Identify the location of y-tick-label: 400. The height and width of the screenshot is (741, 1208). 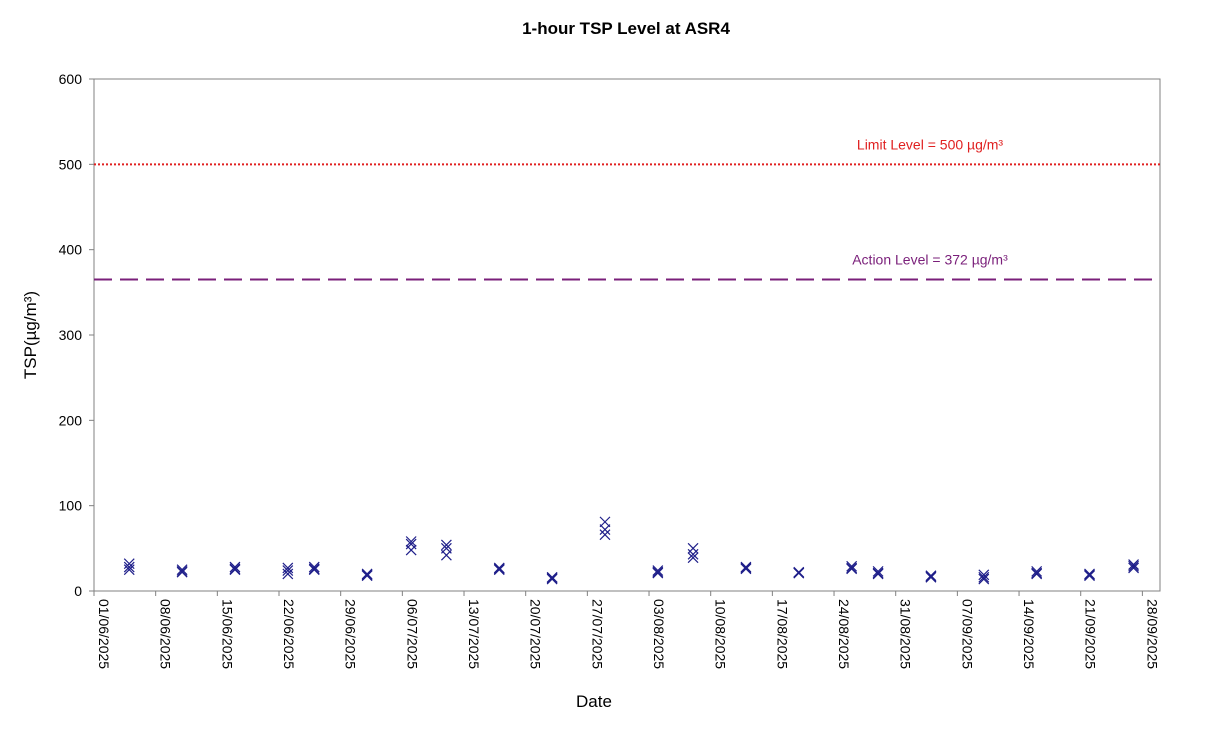
(71, 250).